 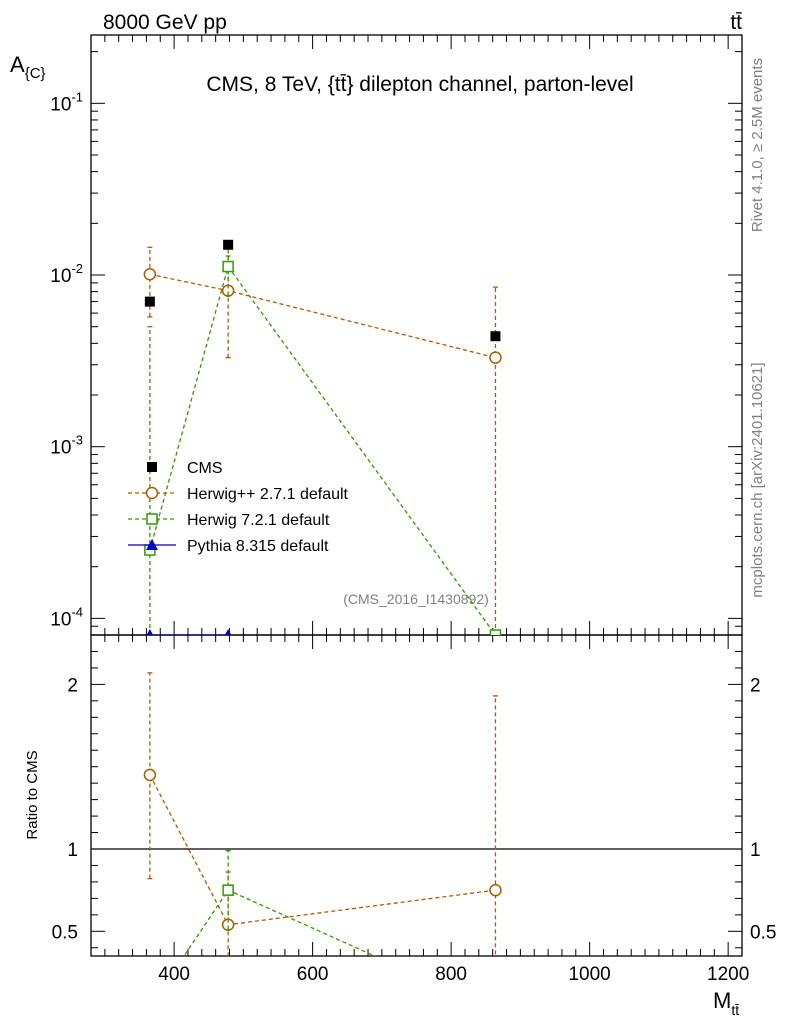 What do you see at coordinates (757, 145) in the screenshot?
I see `rivet-version-label: Rivet 4.1.0, ≥ 2.5M events` at bounding box center [757, 145].